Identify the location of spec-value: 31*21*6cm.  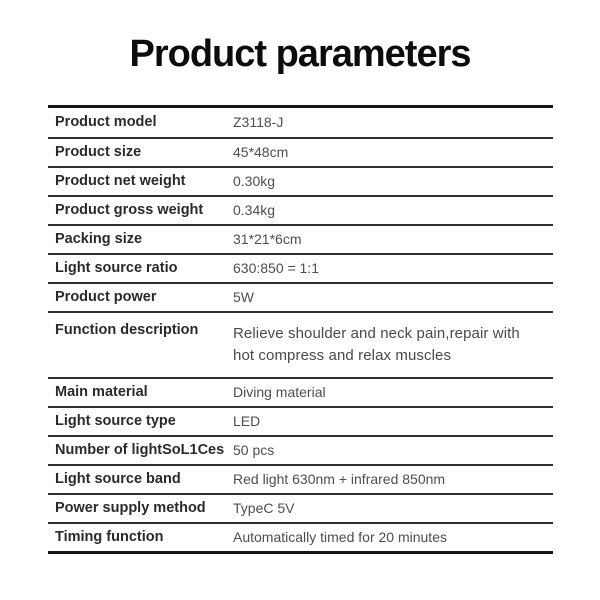
(267, 239).